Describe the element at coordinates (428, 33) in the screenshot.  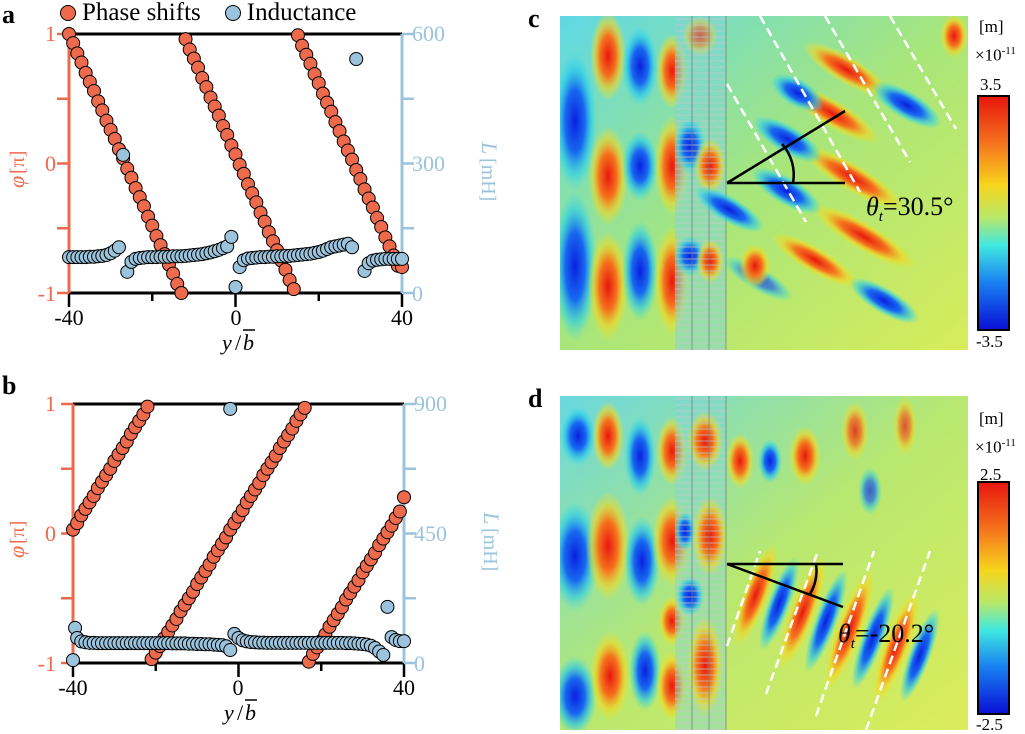
I see `y2-tick-600: 600` at that location.